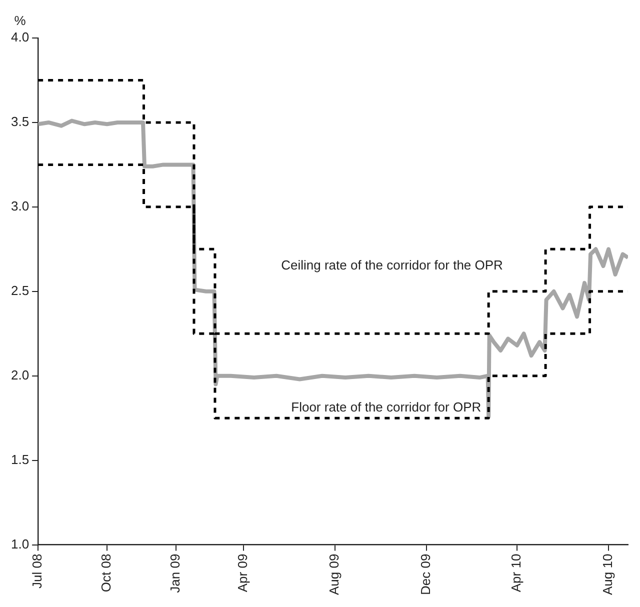 This screenshot has height=607, width=640. What do you see at coordinates (37, 571) in the screenshot?
I see `x-tick-label: Jul 08` at bounding box center [37, 571].